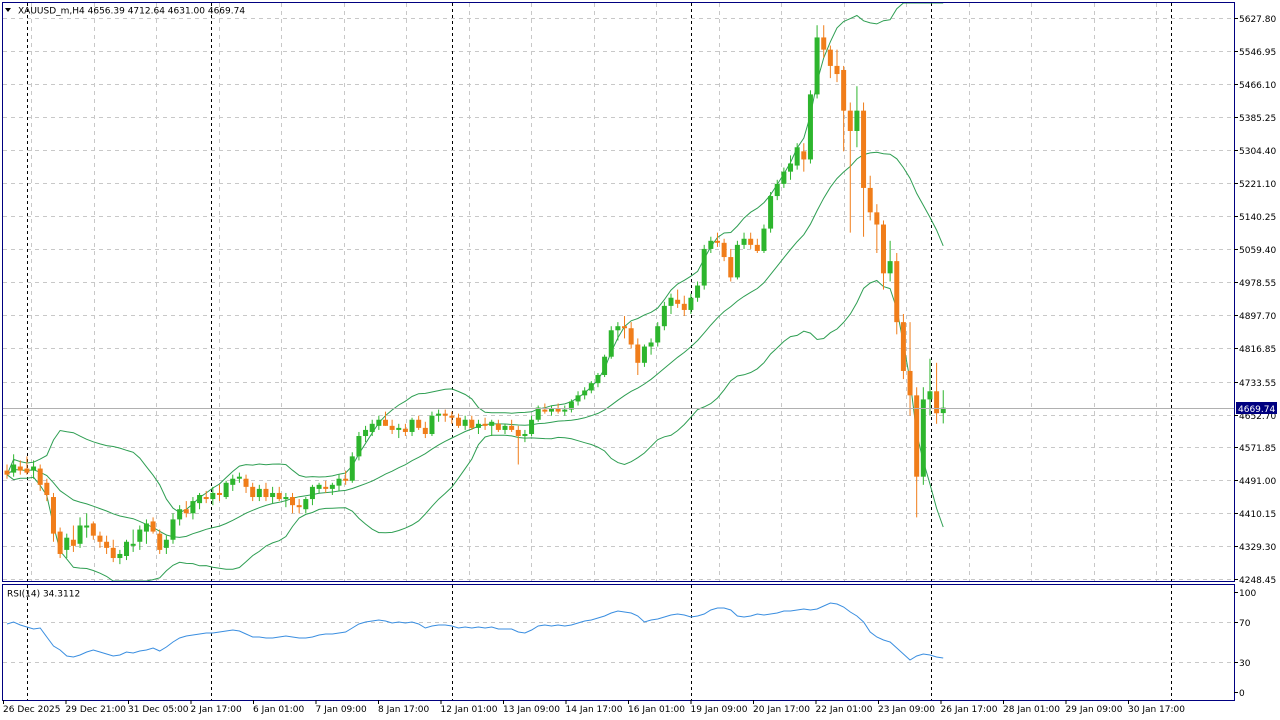 The width and height of the screenshot is (1280, 720). Describe the element at coordinates (1031, 710) in the screenshot. I see `time-tick-label: 28 Jan 01:00` at that location.